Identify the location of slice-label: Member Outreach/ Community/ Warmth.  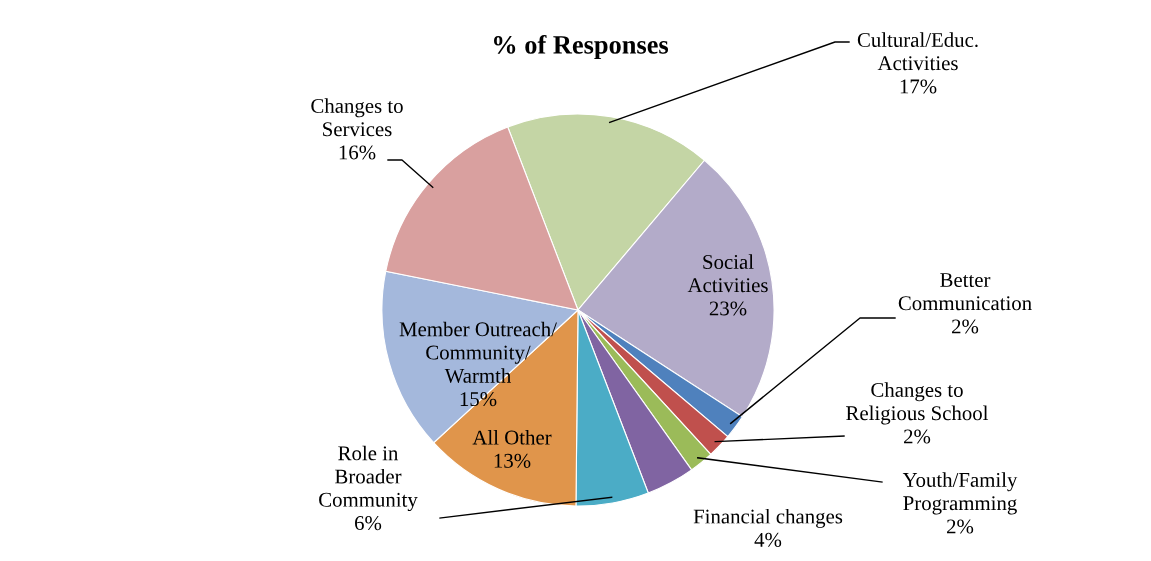
(478, 352).